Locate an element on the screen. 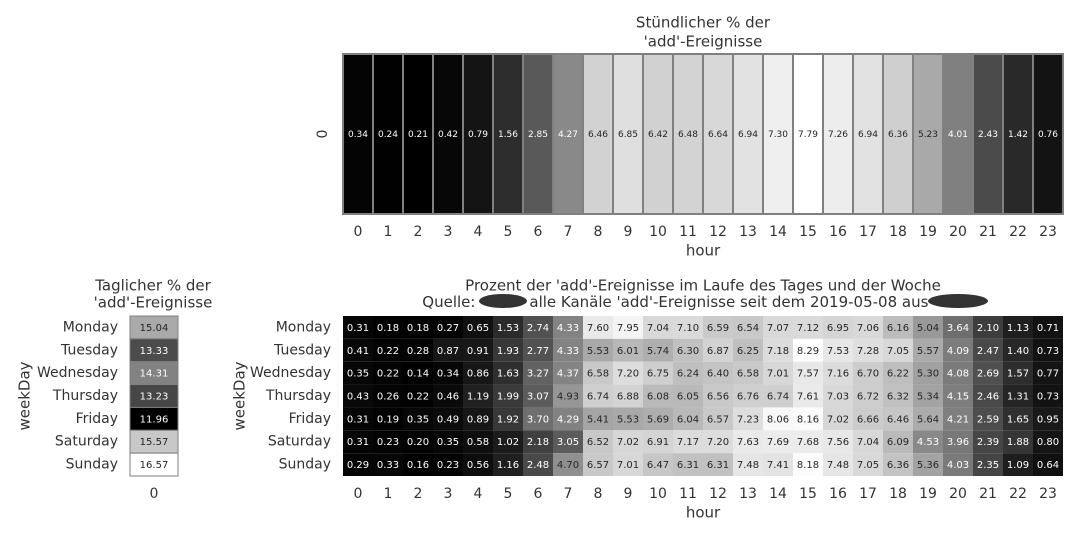 The image size is (1079, 539). cell-label: 6.70 is located at coordinates (868, 374).